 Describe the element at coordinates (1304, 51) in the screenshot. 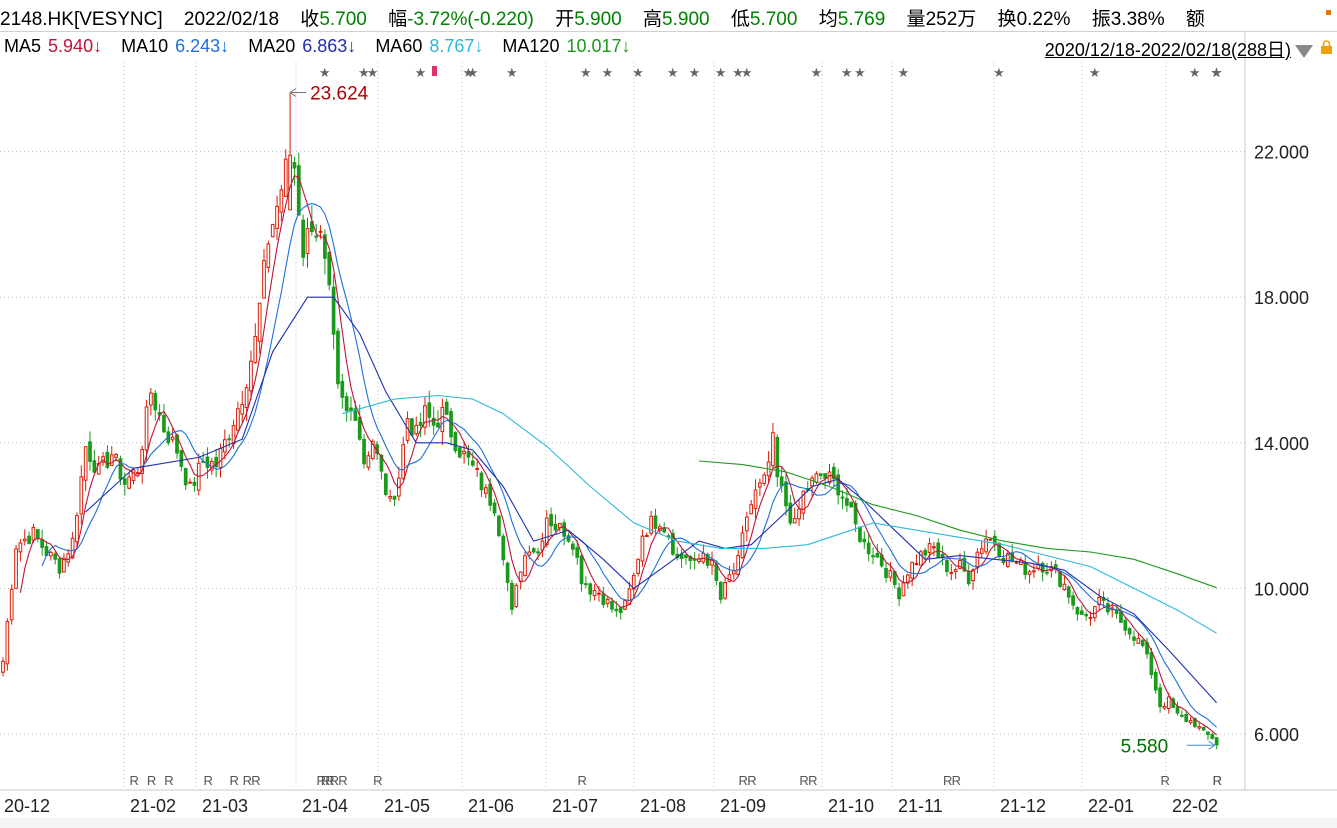

I see `triangle-down-icon` at that location.